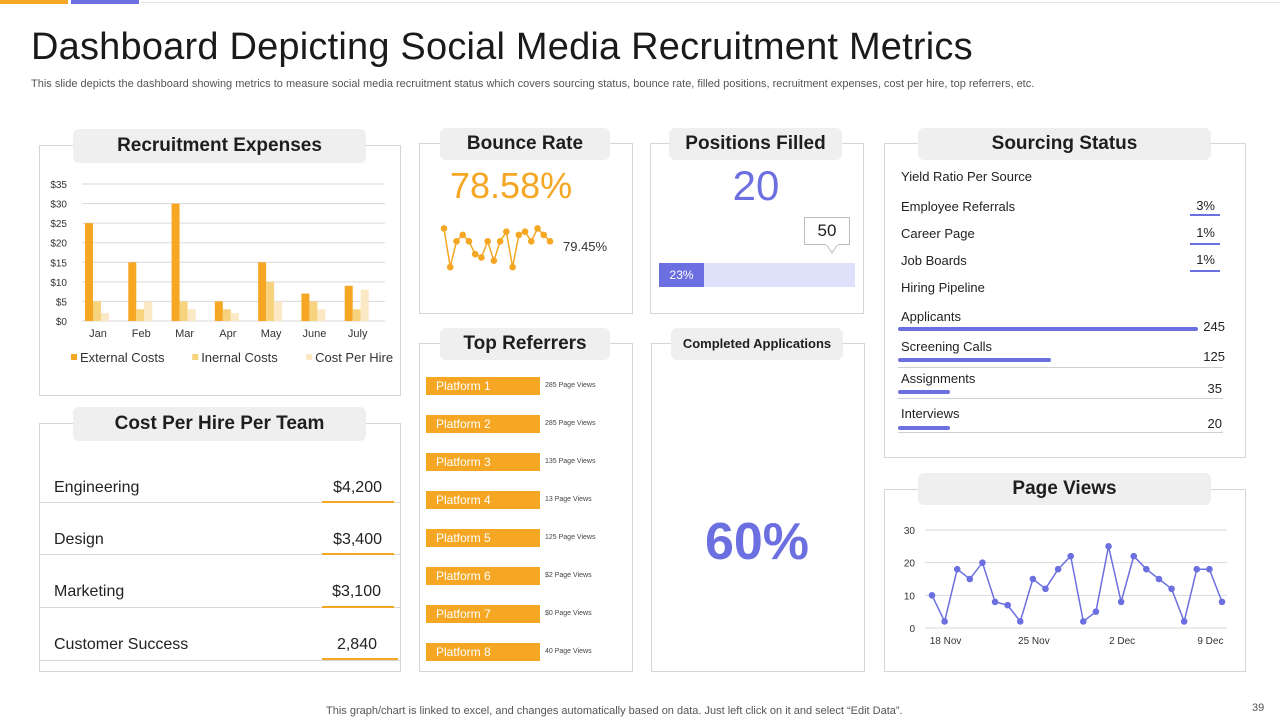 This screenshot has width=1280, height=720. I want to click on cost-team-label: Design, so click(79, 539).